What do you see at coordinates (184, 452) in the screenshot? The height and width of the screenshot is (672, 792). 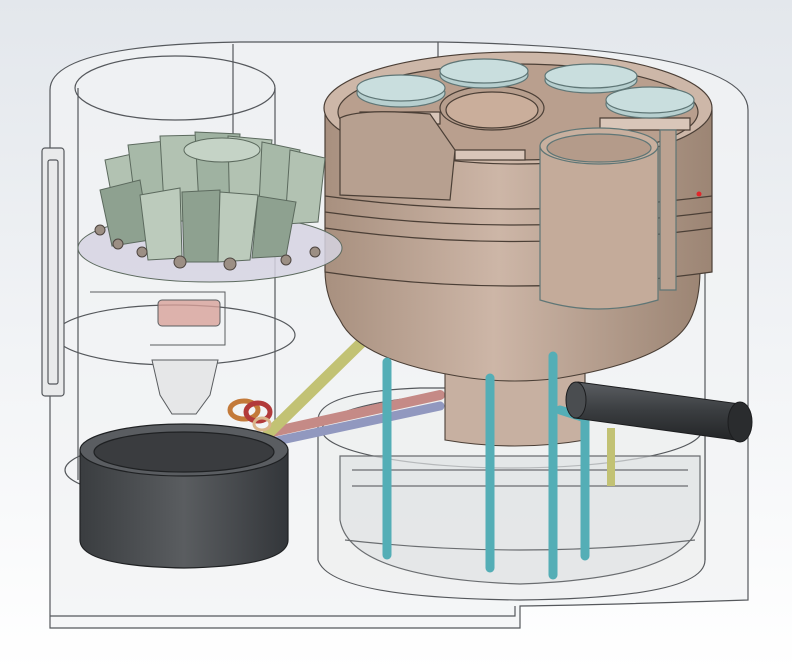 I see `cup-opening` at bounding box center [184, 452].